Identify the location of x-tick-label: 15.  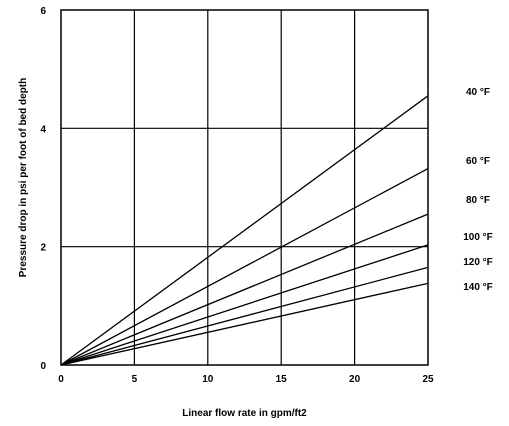
(282, 379).